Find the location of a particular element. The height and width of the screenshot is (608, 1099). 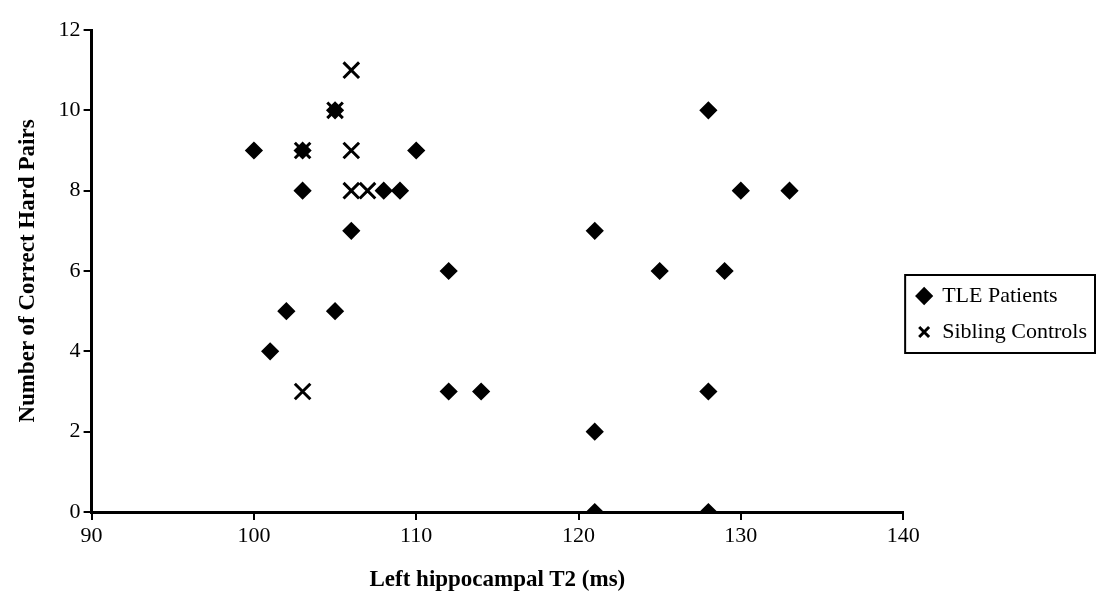

x-tick-label: 140 is located at coordinates (903, 534).